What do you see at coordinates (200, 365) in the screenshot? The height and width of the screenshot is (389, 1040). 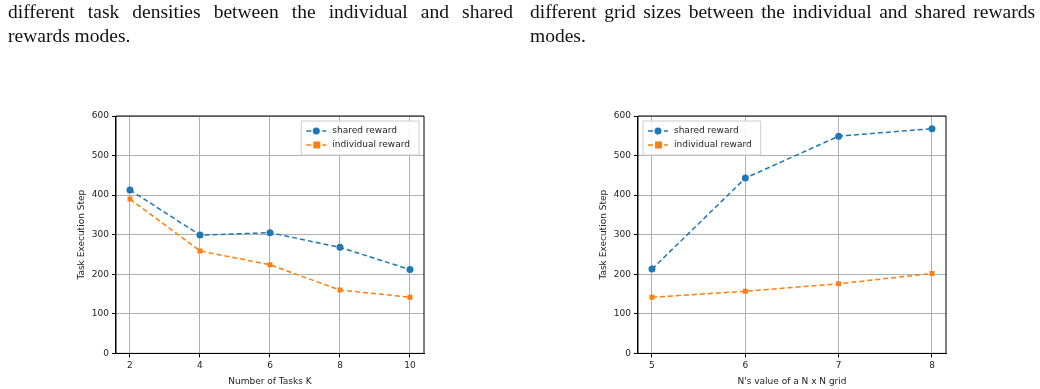 I see `x-tick-label: 4` at bounding box center [200, 365].